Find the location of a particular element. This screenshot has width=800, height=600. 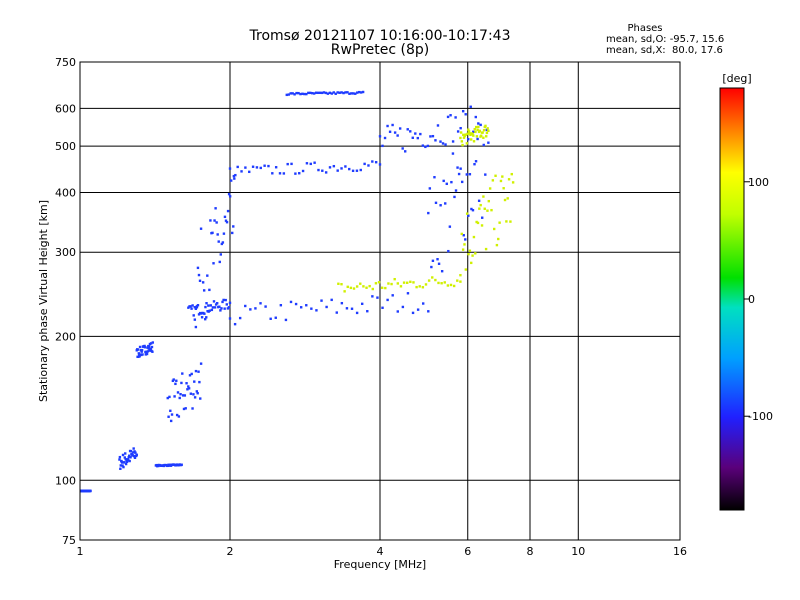

x-tick-label: 1 is located at coordinates (80, 551).